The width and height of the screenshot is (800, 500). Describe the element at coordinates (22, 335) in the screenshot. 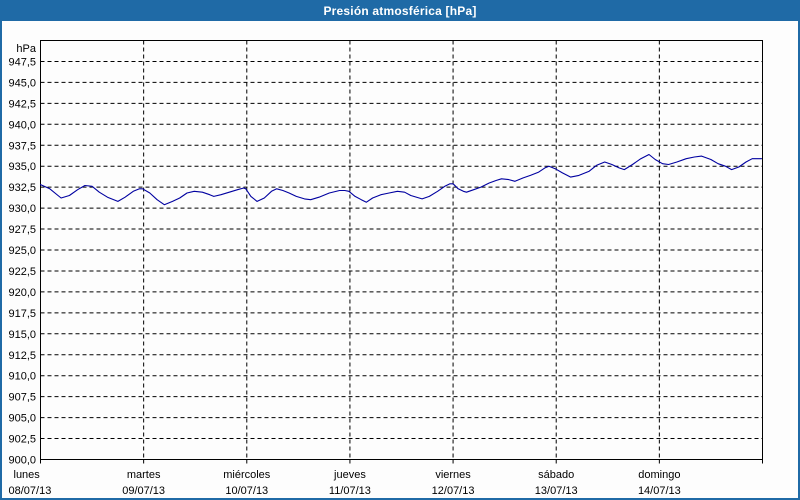

I see `y-tick-label: 915,0` at that location.